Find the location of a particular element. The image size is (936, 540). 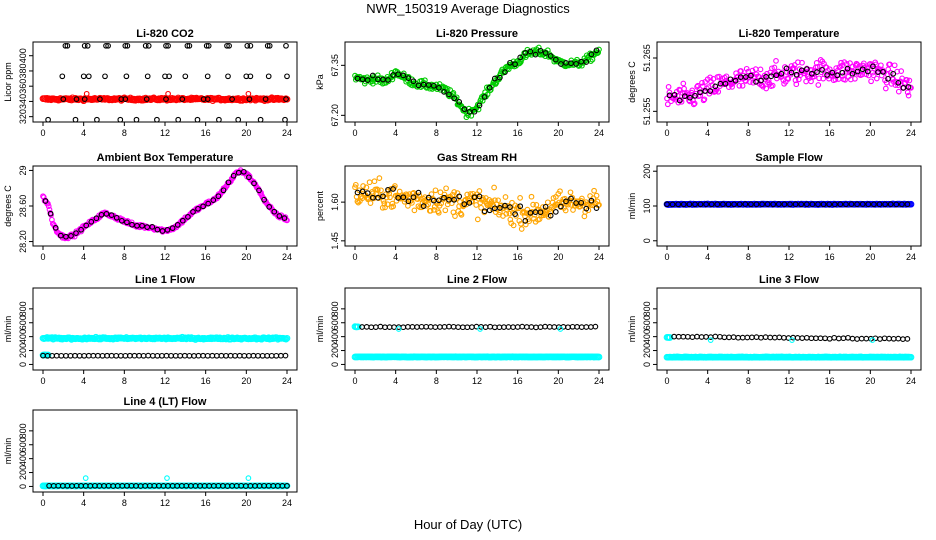

panel-2: Li-820 Pressure kPa 0 4 8 12 16 20 24 67.20 67.35 is located at coordinates (462, 83).